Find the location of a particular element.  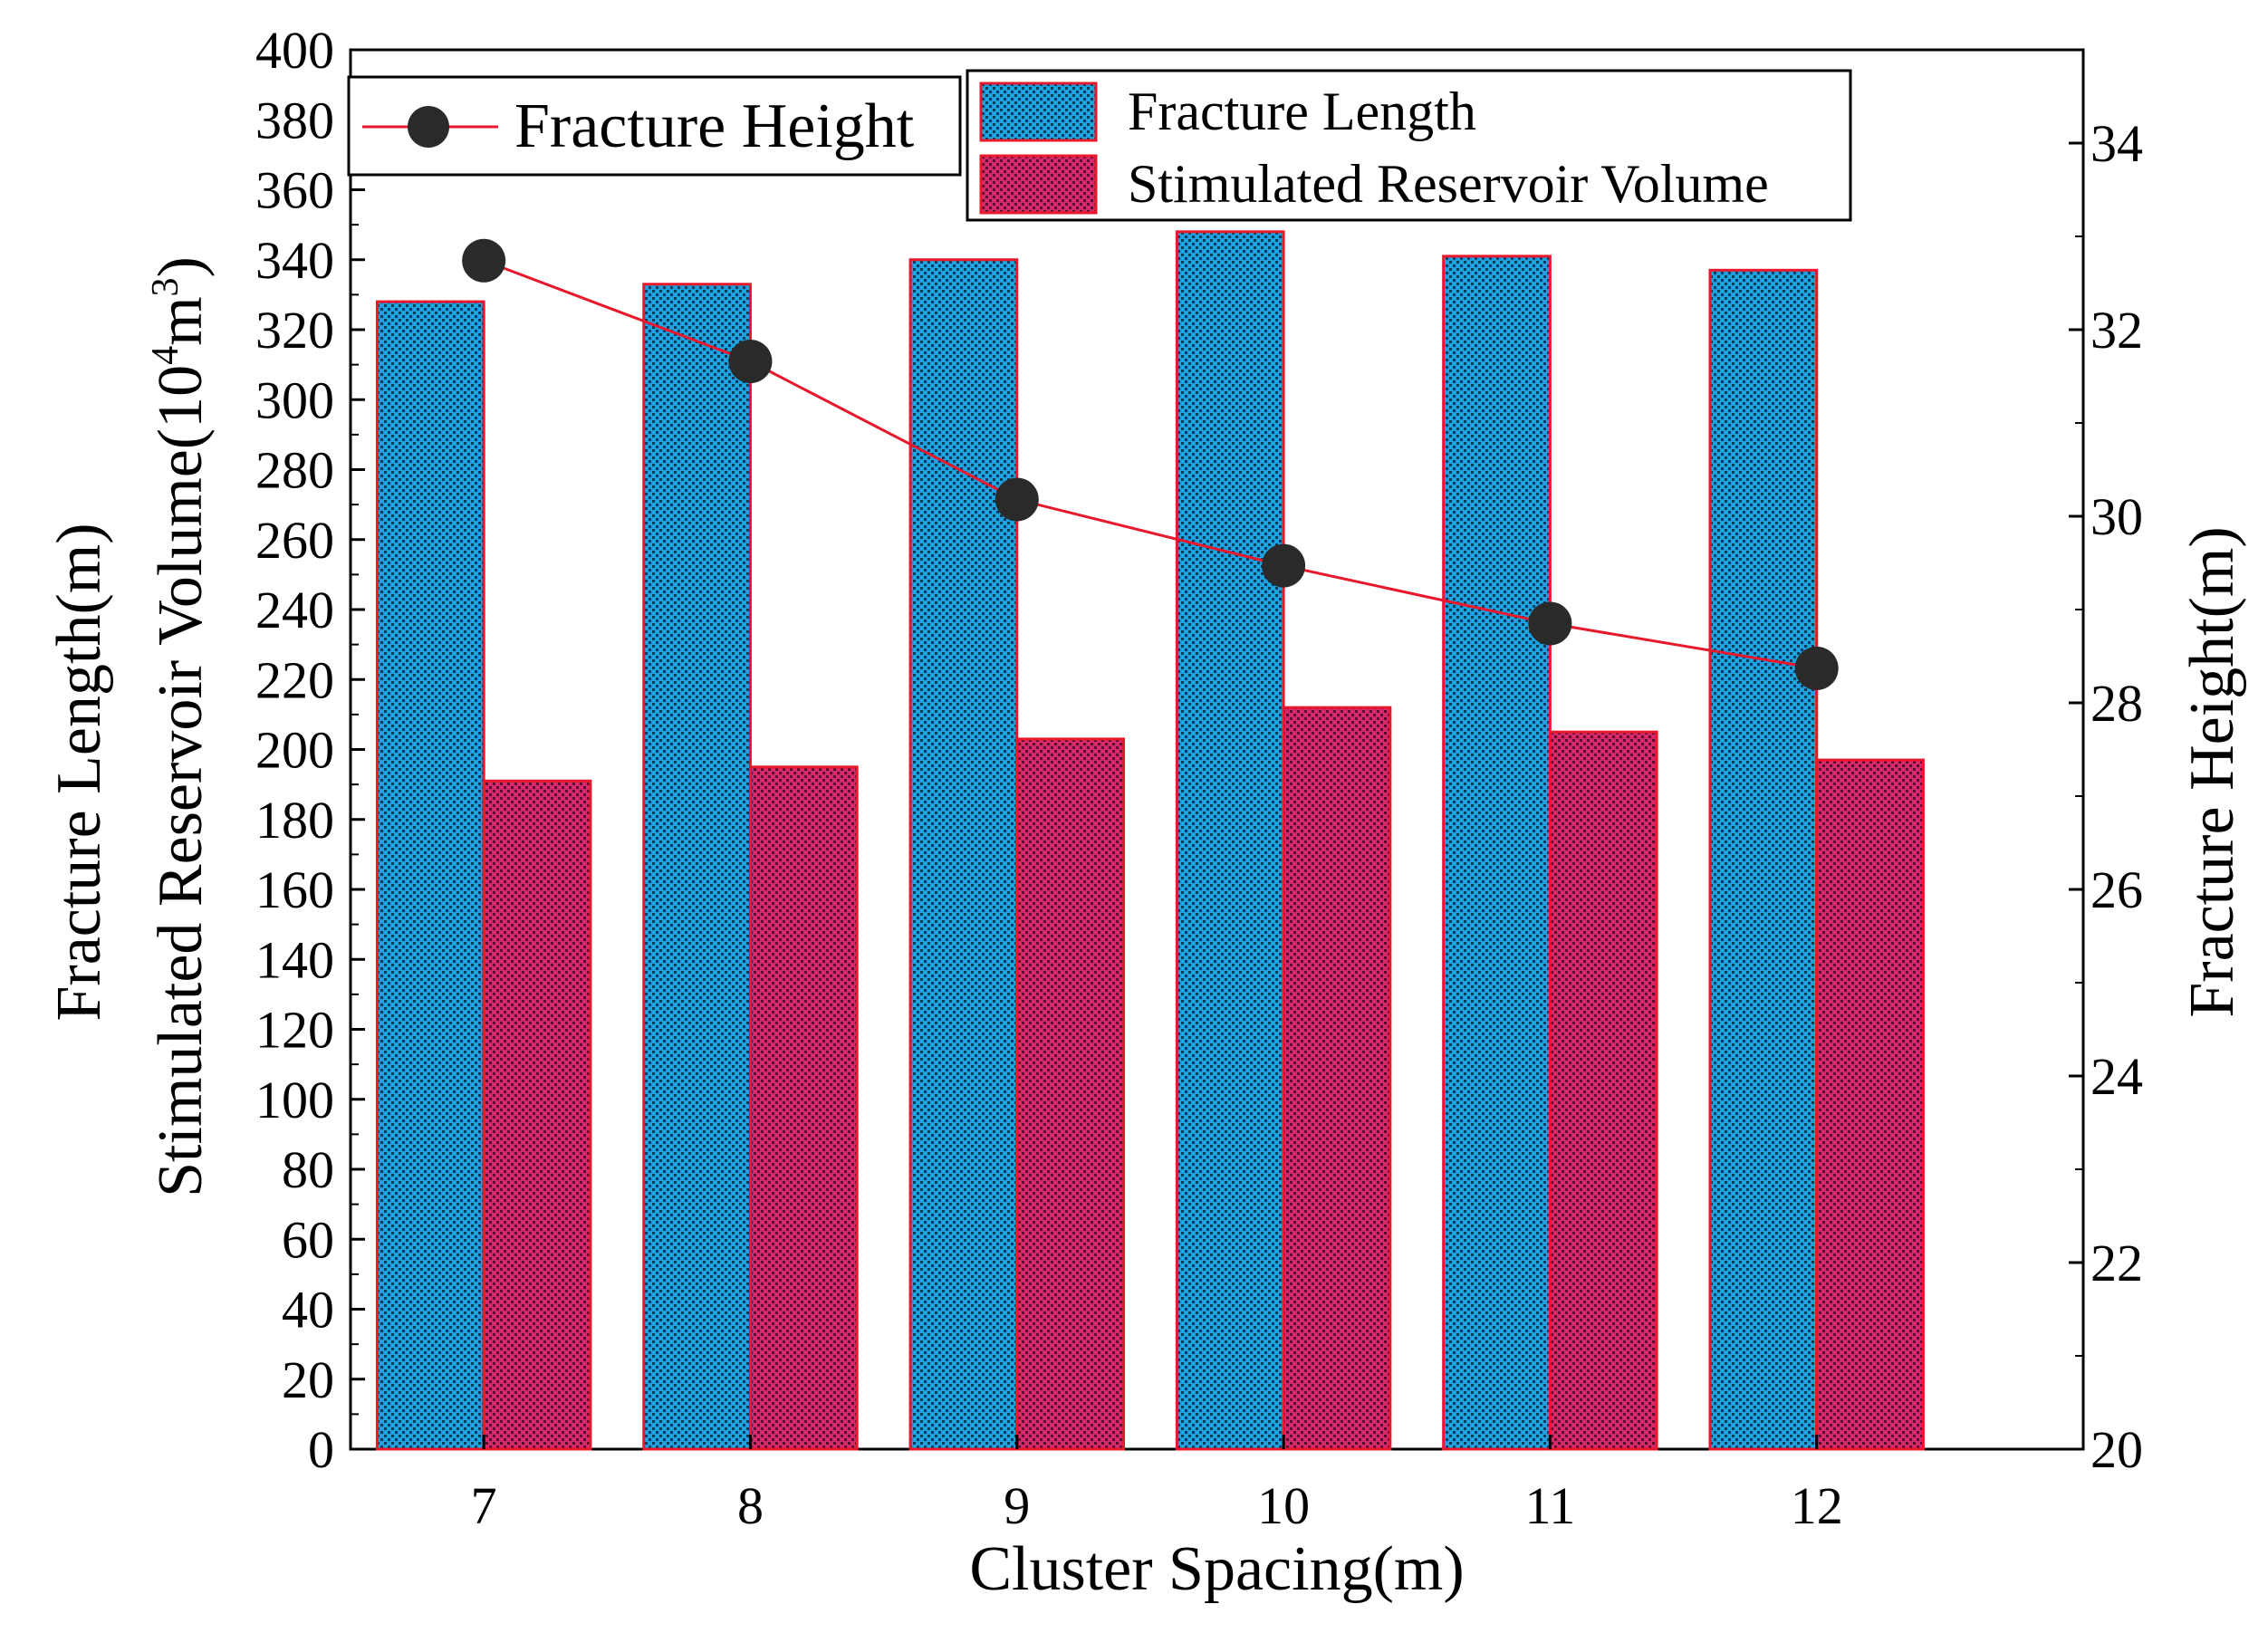

left-tick-label: 320 is located at coordinates (295, 330).